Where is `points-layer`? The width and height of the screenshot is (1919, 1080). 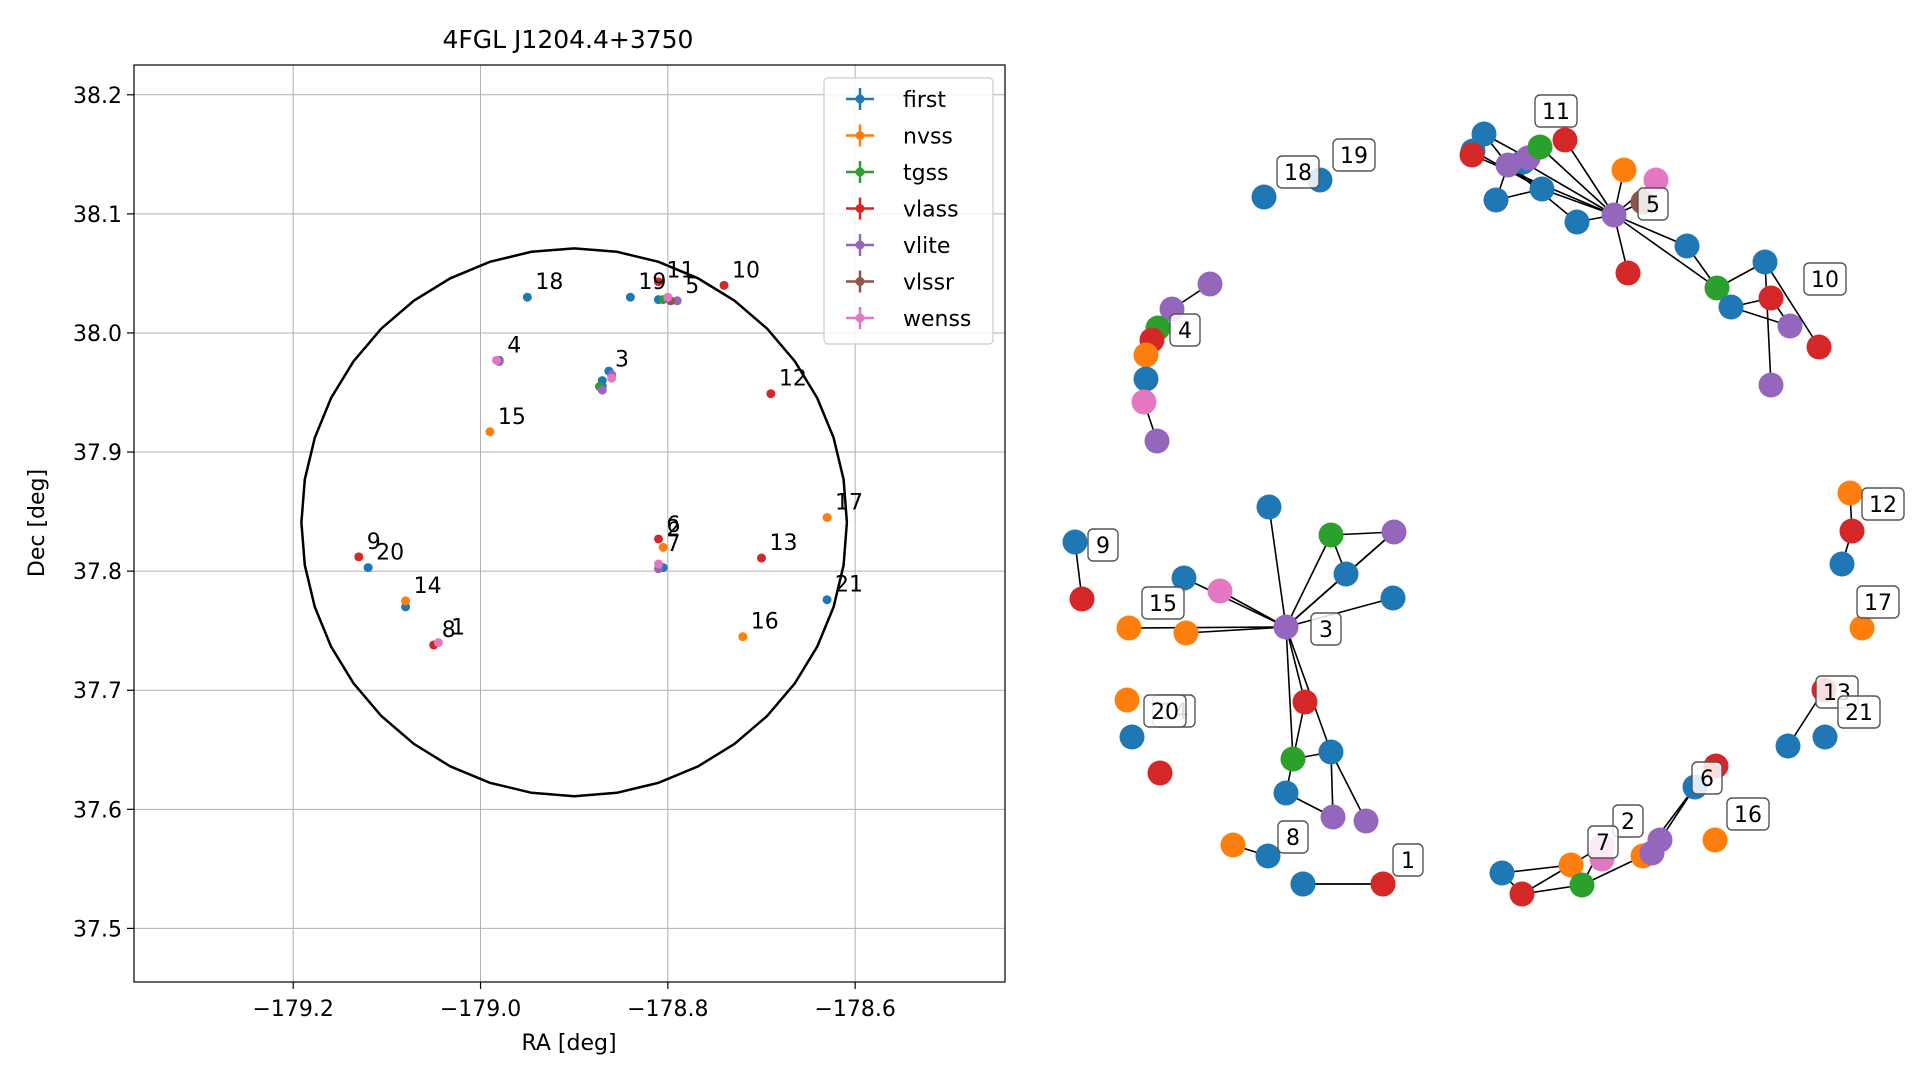
points-layer is located at coordinates (593, 463).